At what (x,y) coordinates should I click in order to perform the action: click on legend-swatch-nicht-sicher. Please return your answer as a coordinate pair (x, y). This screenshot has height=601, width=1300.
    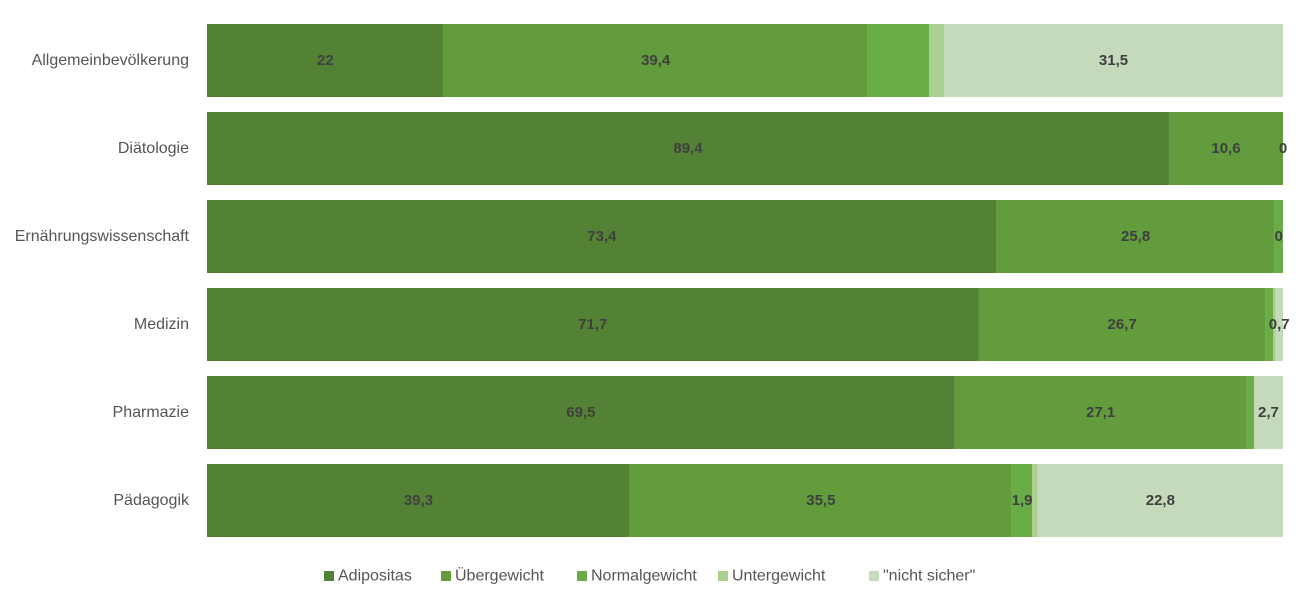
    Looking at the image, I should click on (874, 576).